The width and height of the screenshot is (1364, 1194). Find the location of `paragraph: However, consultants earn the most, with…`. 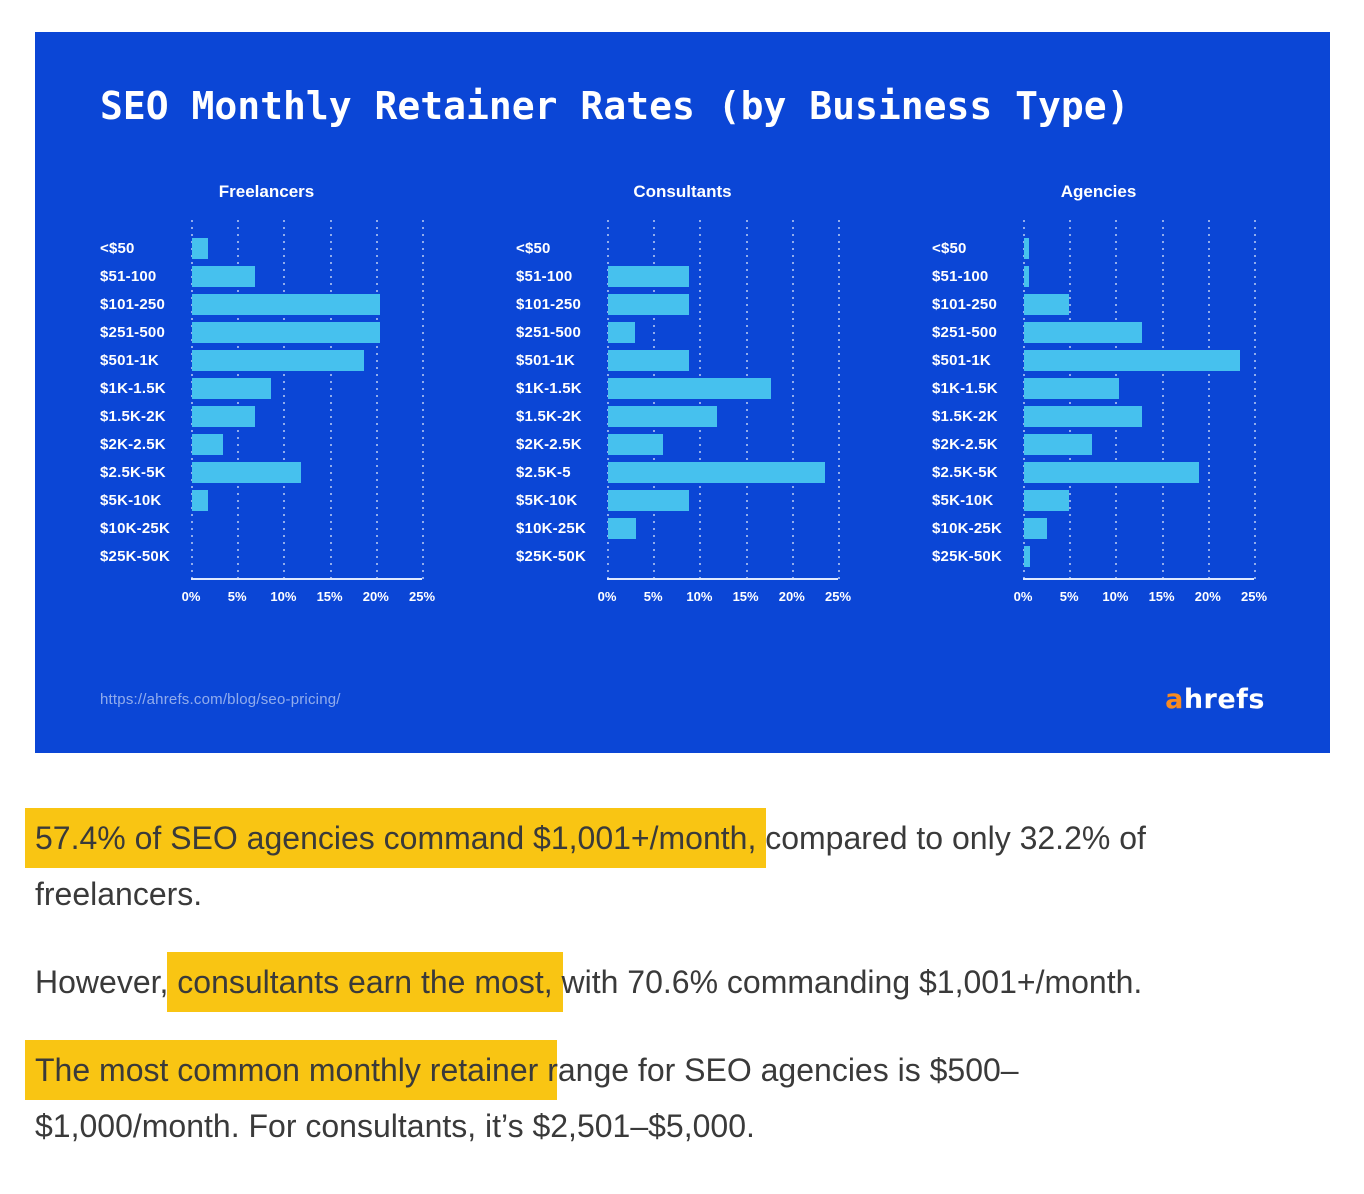

paragraph: However, consultants earn the most, with… is located at coordinates (625, 982).